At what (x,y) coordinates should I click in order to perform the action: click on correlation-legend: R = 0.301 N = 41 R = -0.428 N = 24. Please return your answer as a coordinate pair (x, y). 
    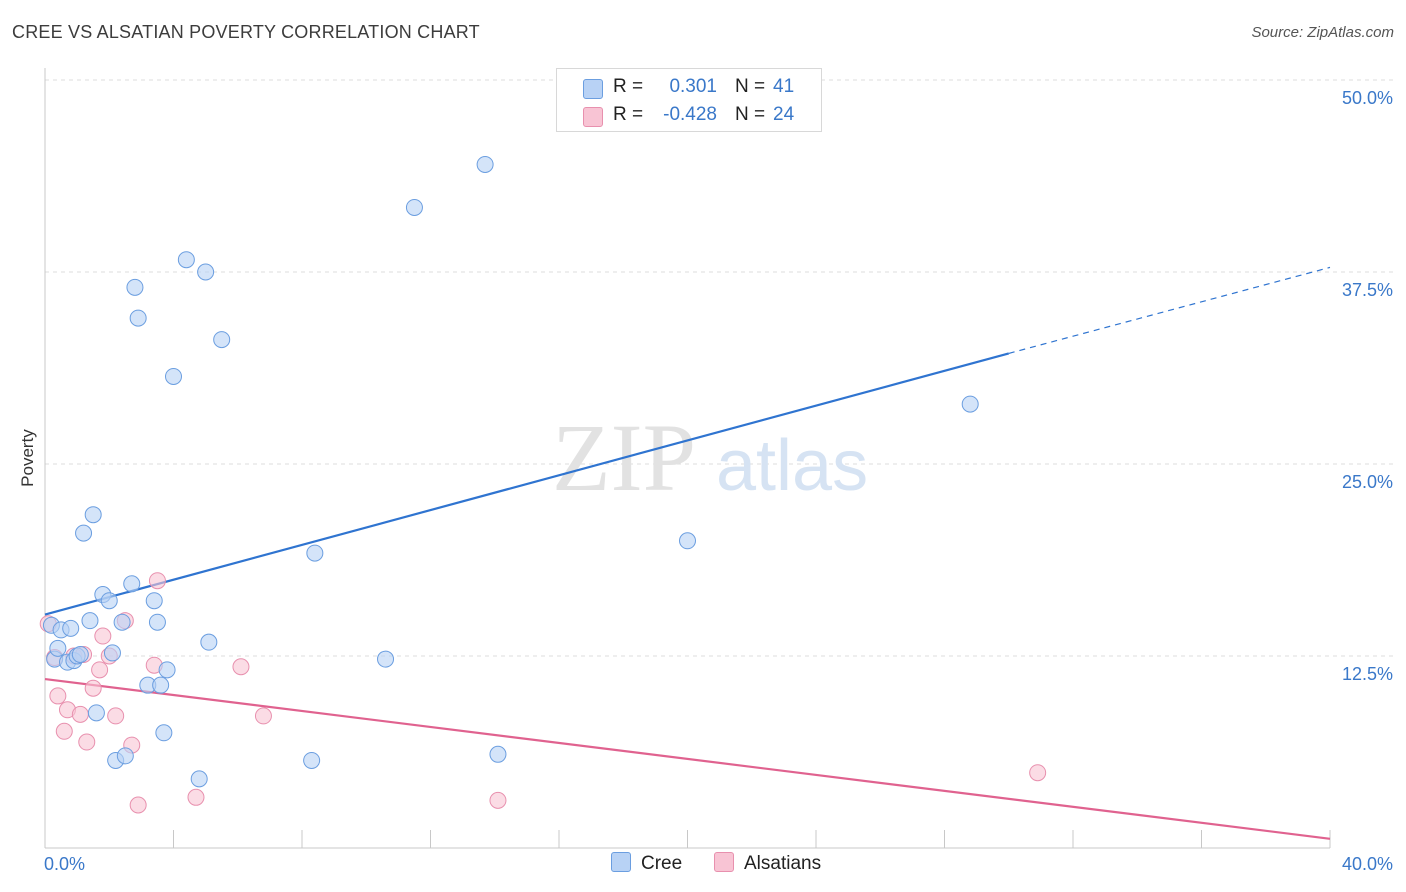
    Looking at the image, I should click on (689, 100).